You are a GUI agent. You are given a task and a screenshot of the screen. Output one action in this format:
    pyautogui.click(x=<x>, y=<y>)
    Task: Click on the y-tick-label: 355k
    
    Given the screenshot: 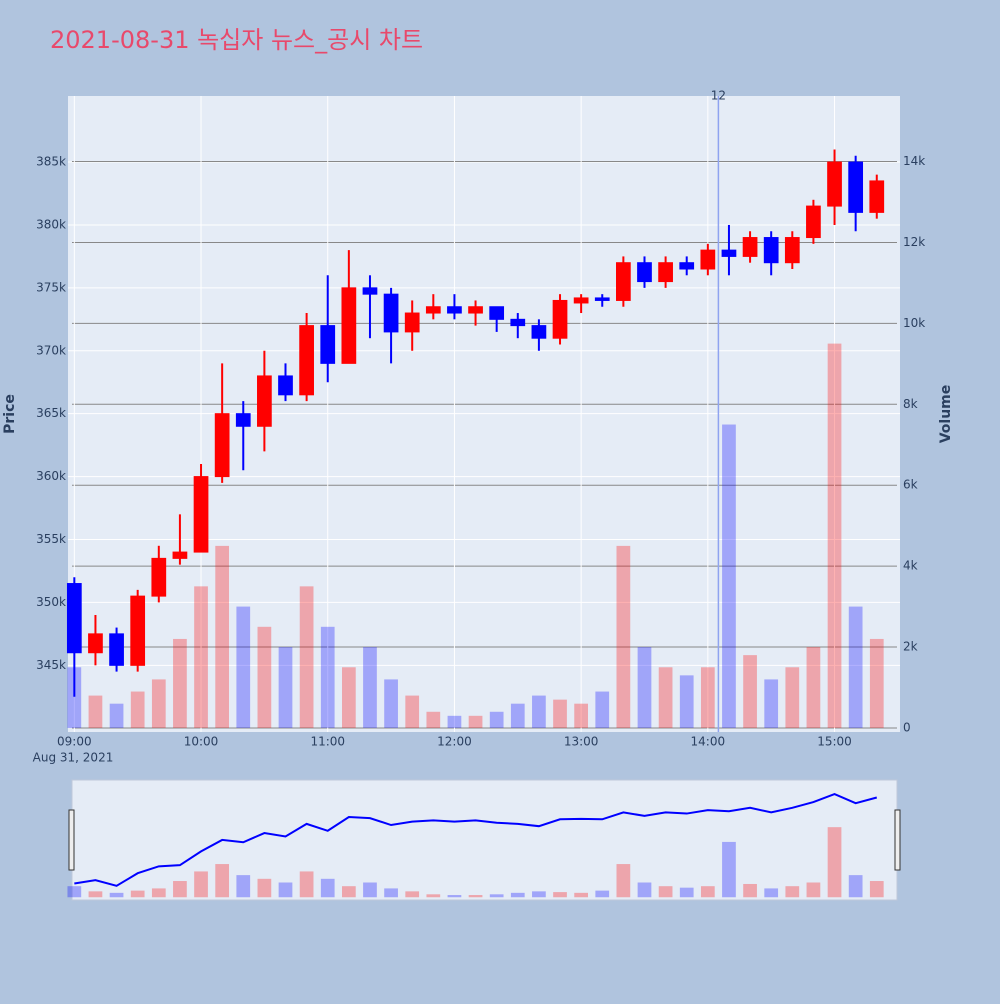 What is the action you would take?
    pyautogui.click(x=51, y=539)
    